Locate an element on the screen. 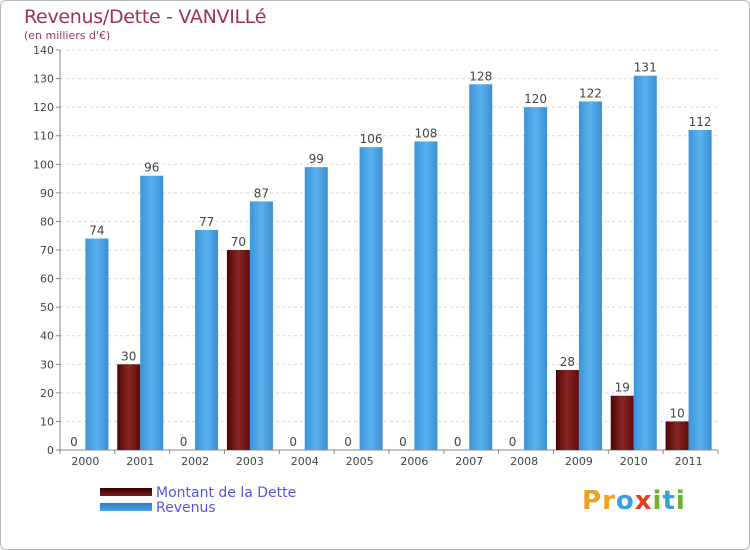  x-tick-label: 2001 is located at coordinates (140, 461).